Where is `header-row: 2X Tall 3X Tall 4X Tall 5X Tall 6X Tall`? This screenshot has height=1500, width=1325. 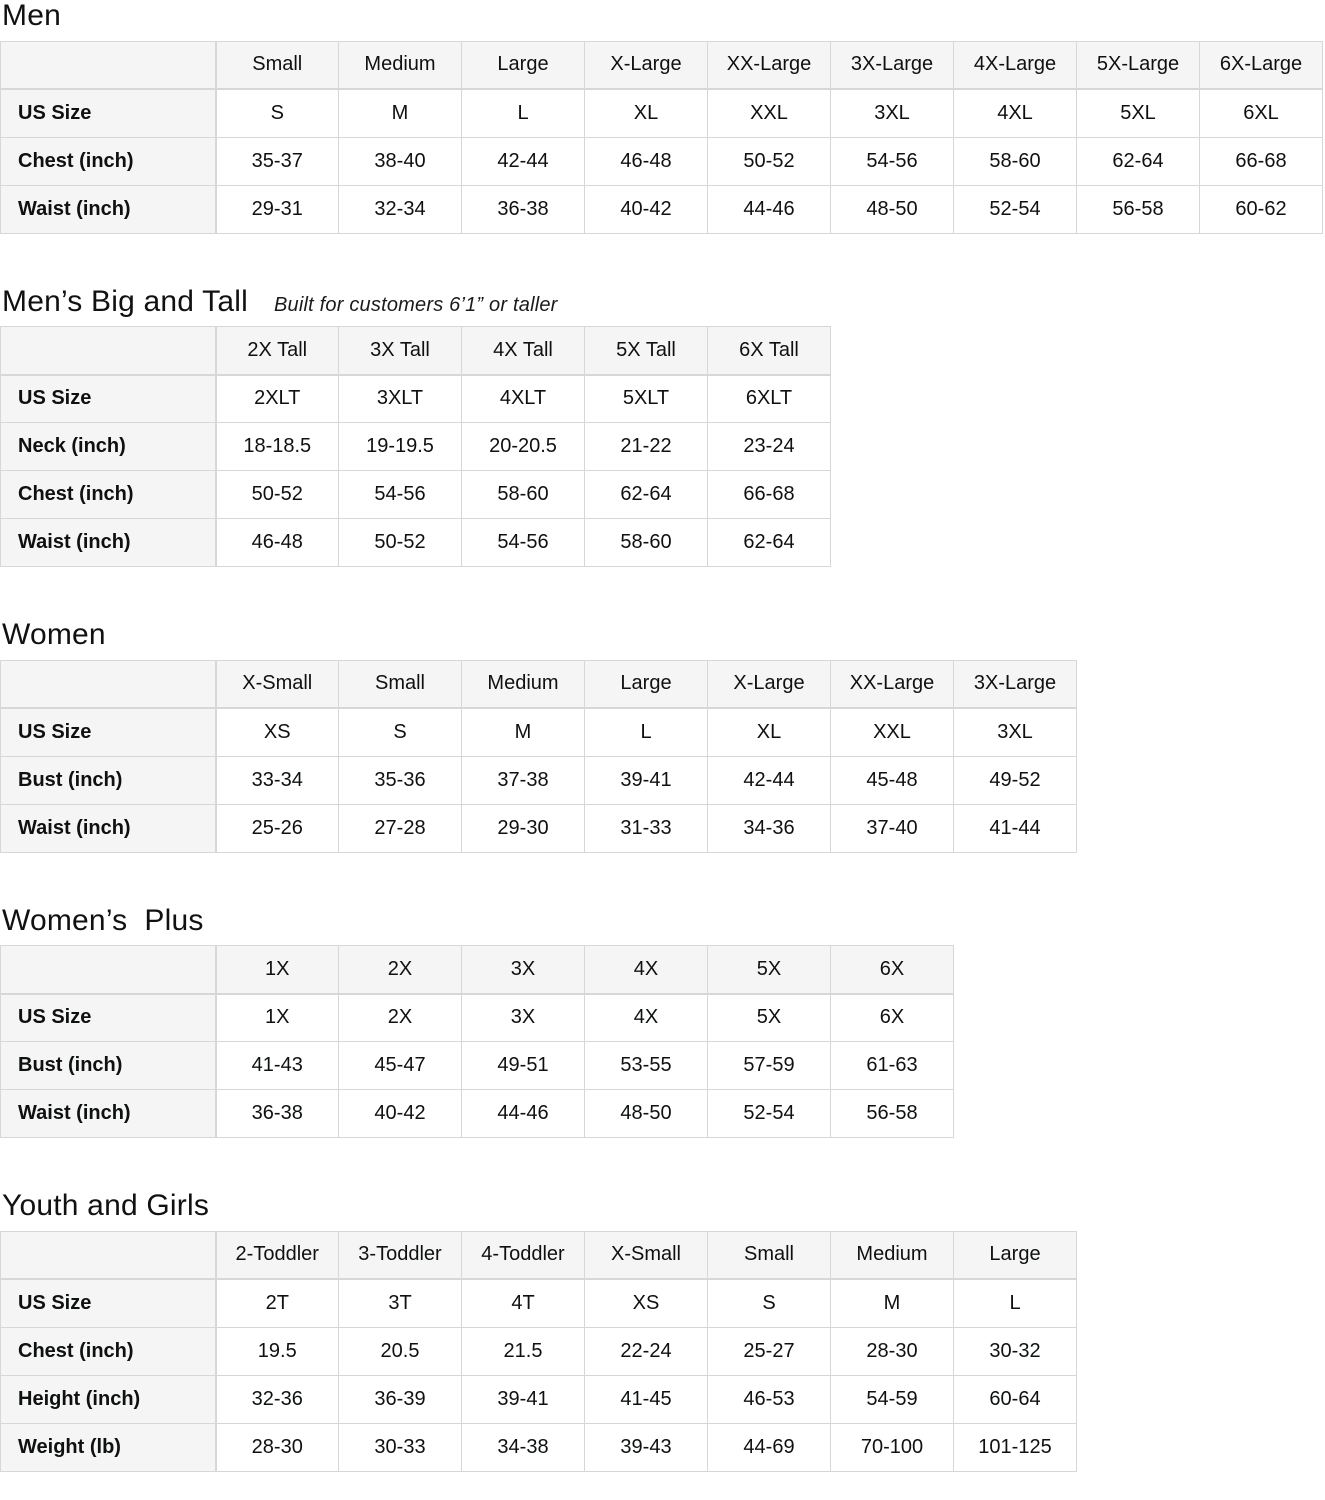 header-row: 2X Tall 3X Tall 4X Tall 5X Tall 6X Tall is located at coordinates (415, 351).